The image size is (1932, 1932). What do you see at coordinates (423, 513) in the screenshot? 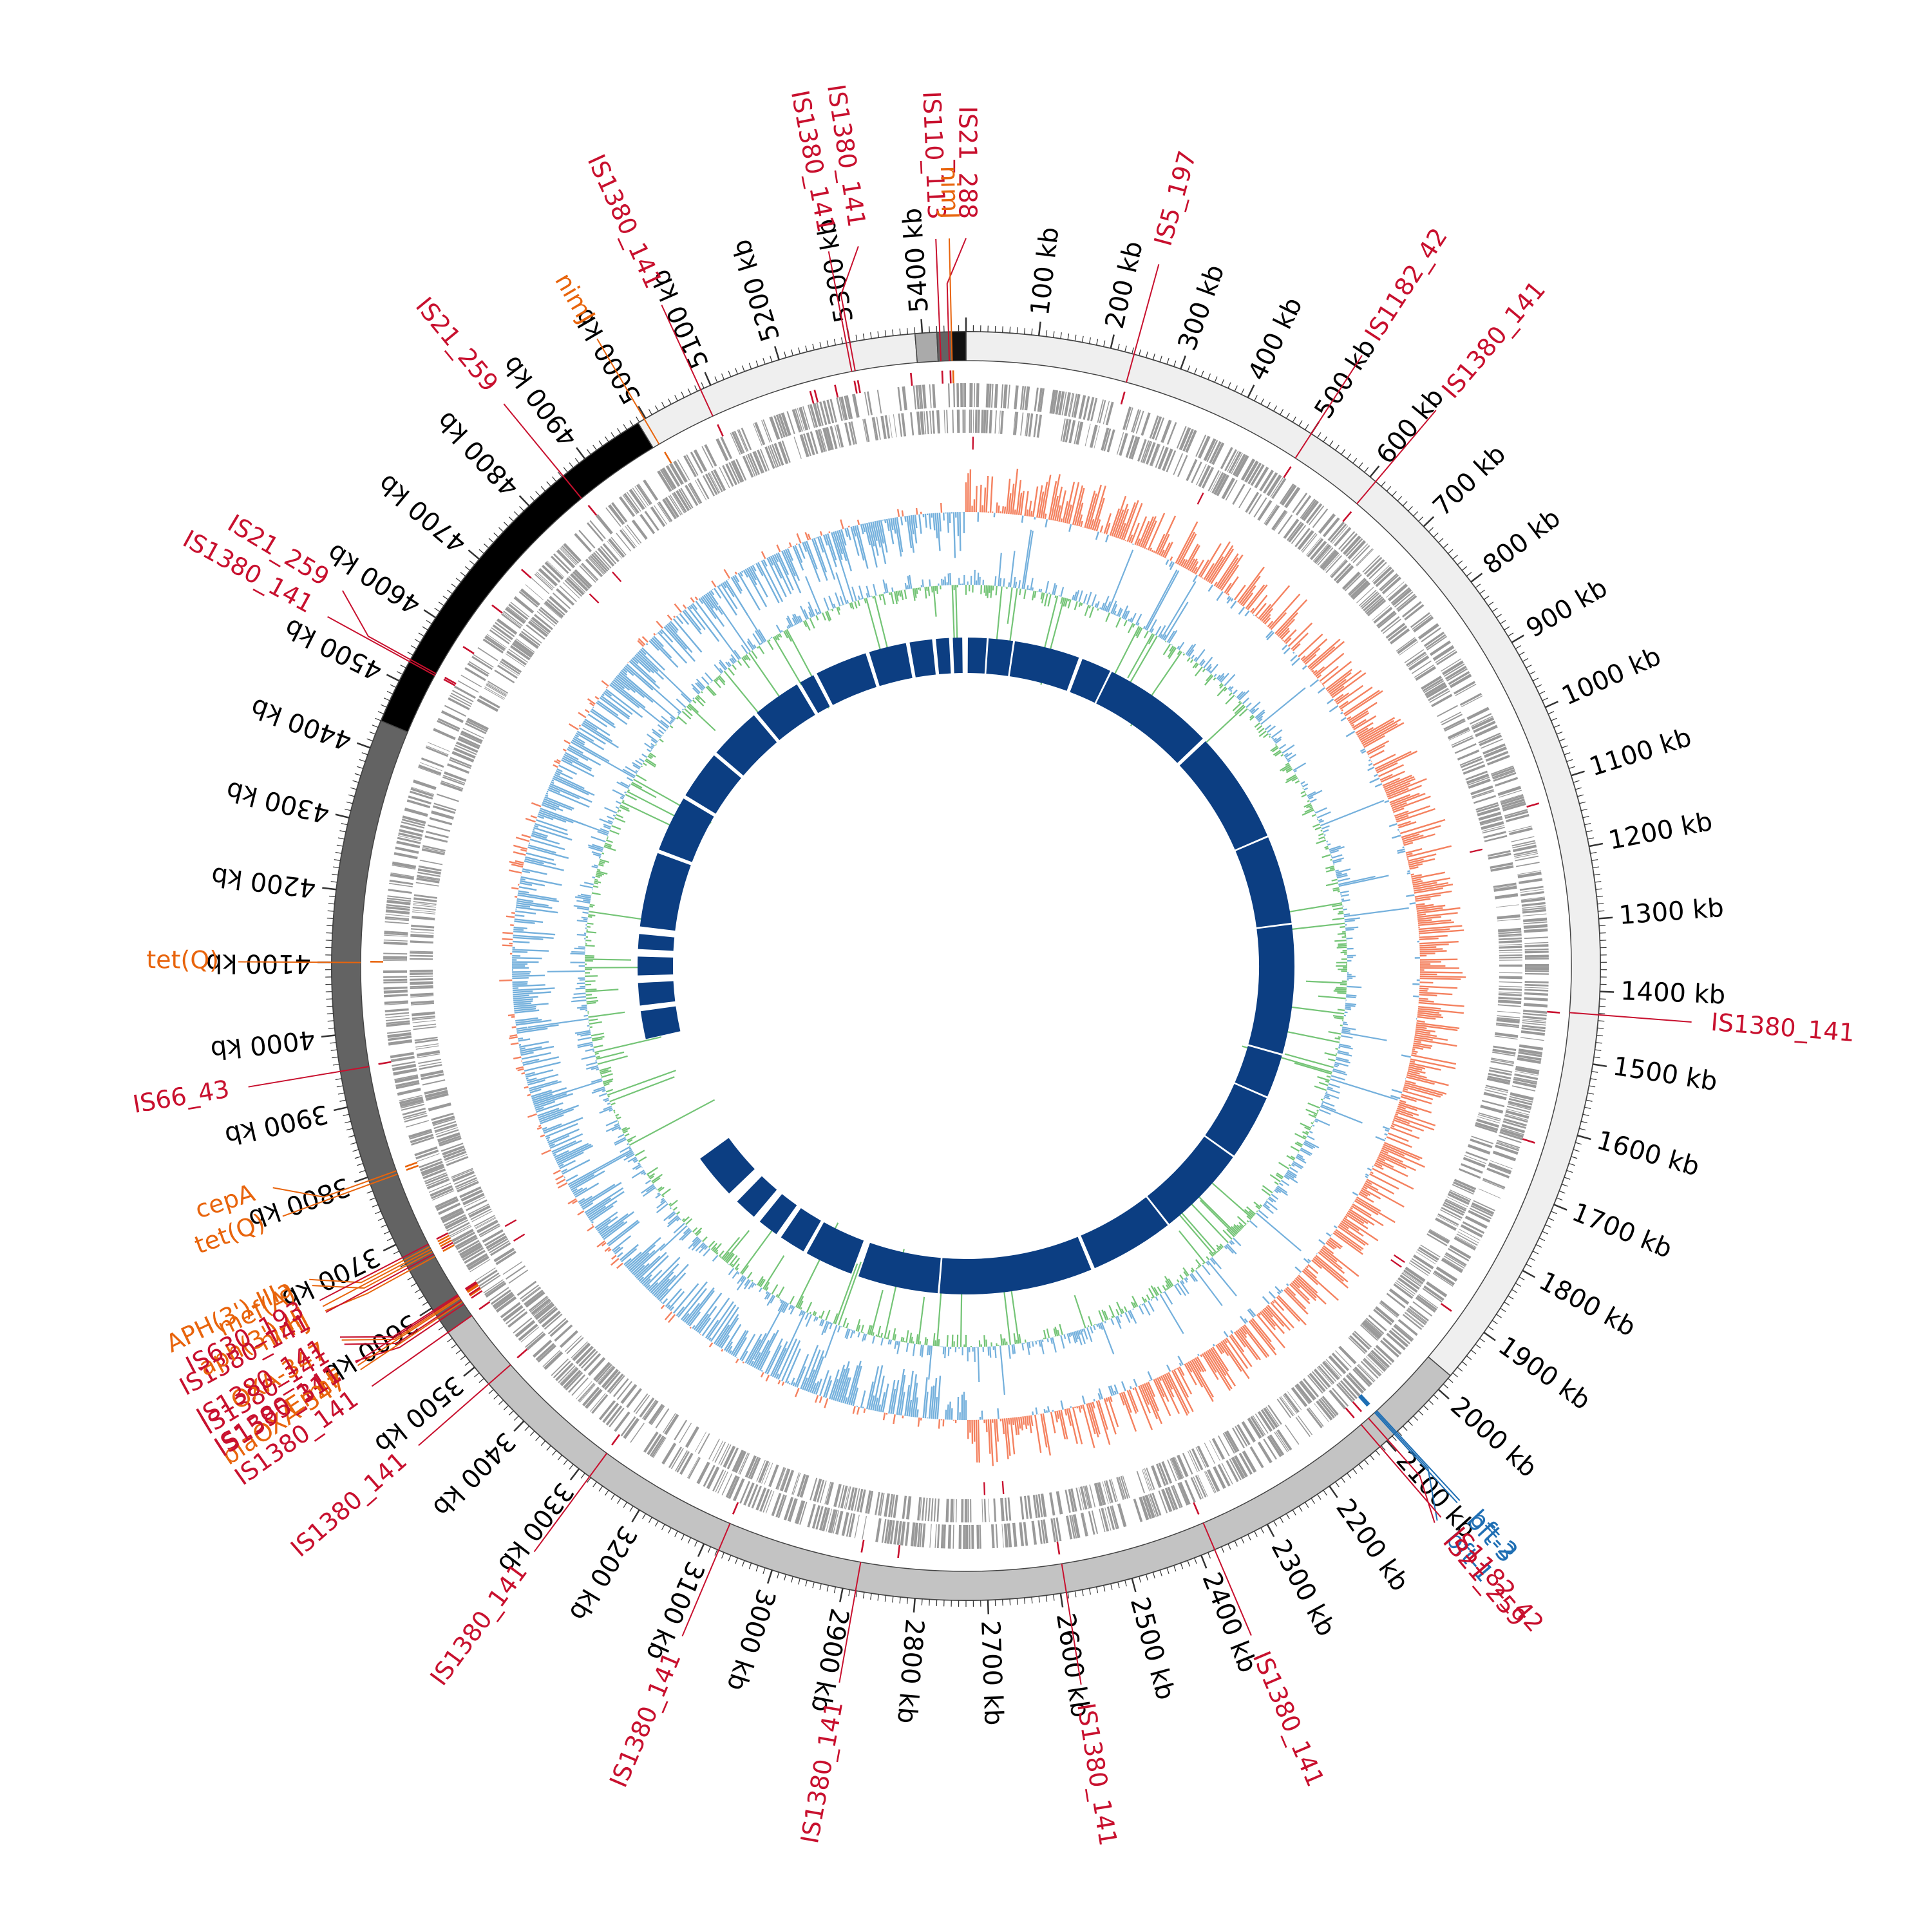
I see `tick-label: 4700 kb` at bounding box center [423, 513].